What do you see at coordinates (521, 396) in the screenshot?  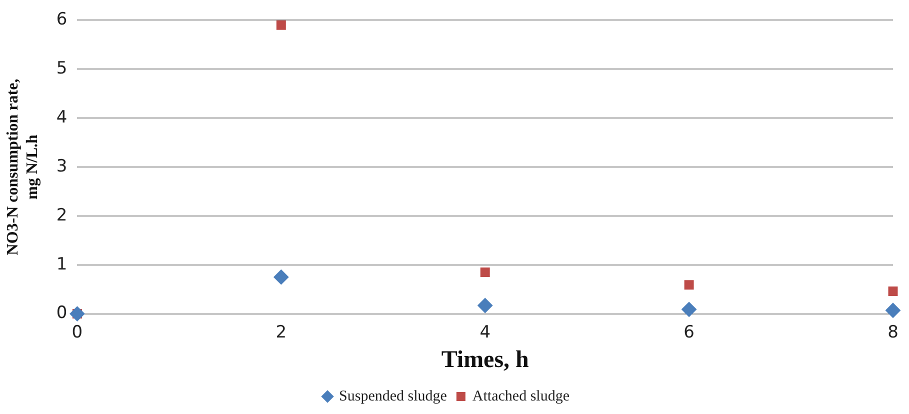 I see `legend-label: Attached sludge` at bounding box center [521, 396].